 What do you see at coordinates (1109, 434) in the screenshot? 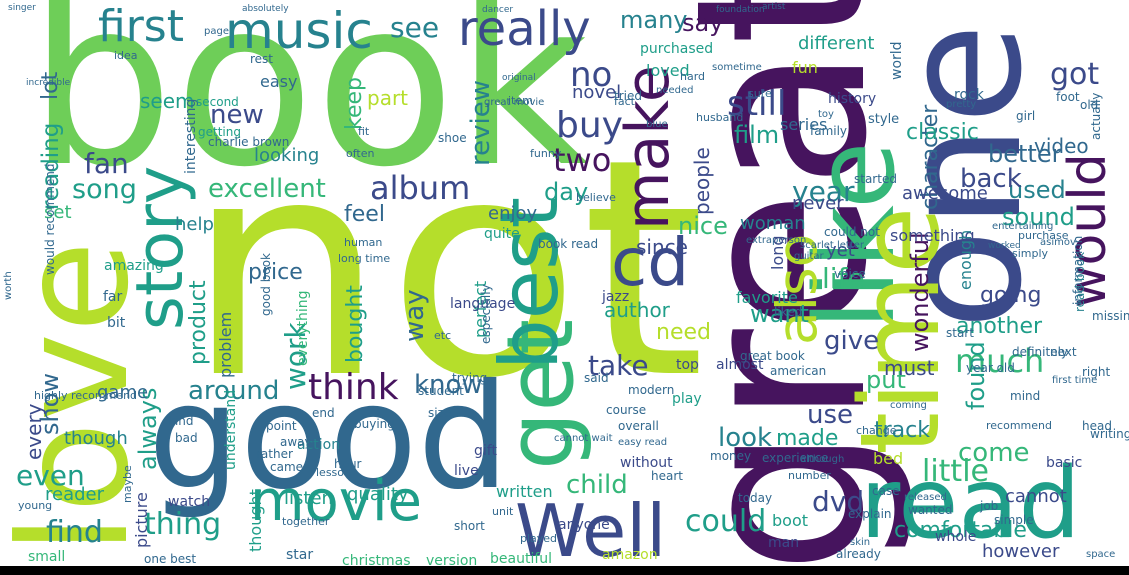
I see `word-writing: writing` at bounding box center [1109, 434].